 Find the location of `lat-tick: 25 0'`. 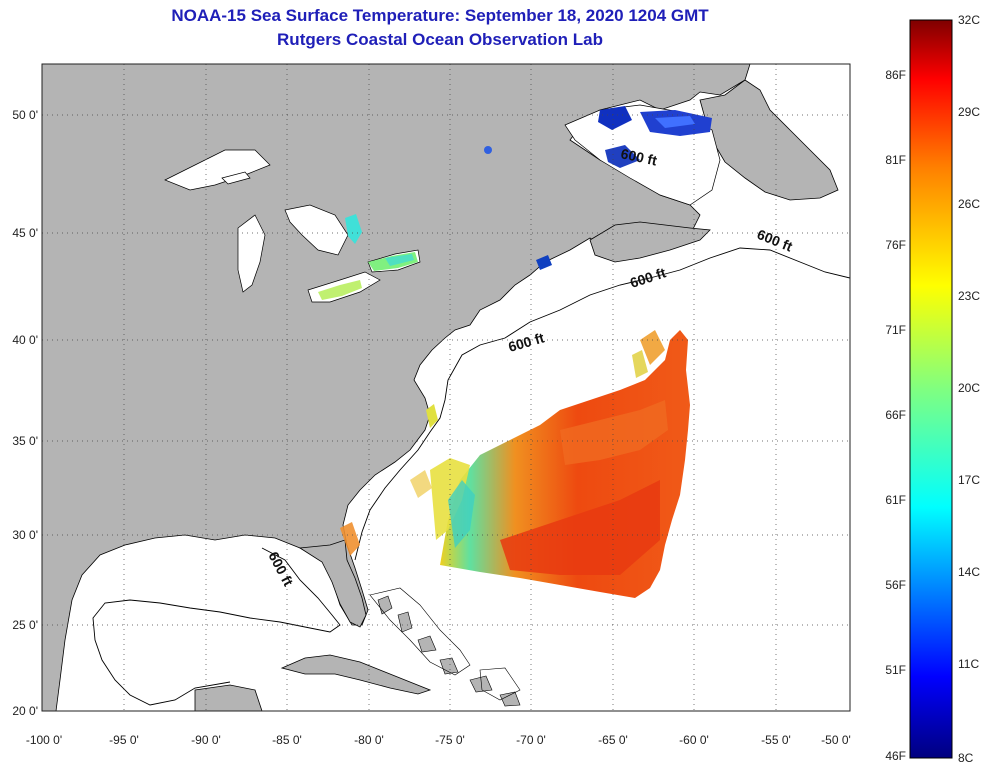

lat-tick: 25 0' is located at coordinates (25, 625).